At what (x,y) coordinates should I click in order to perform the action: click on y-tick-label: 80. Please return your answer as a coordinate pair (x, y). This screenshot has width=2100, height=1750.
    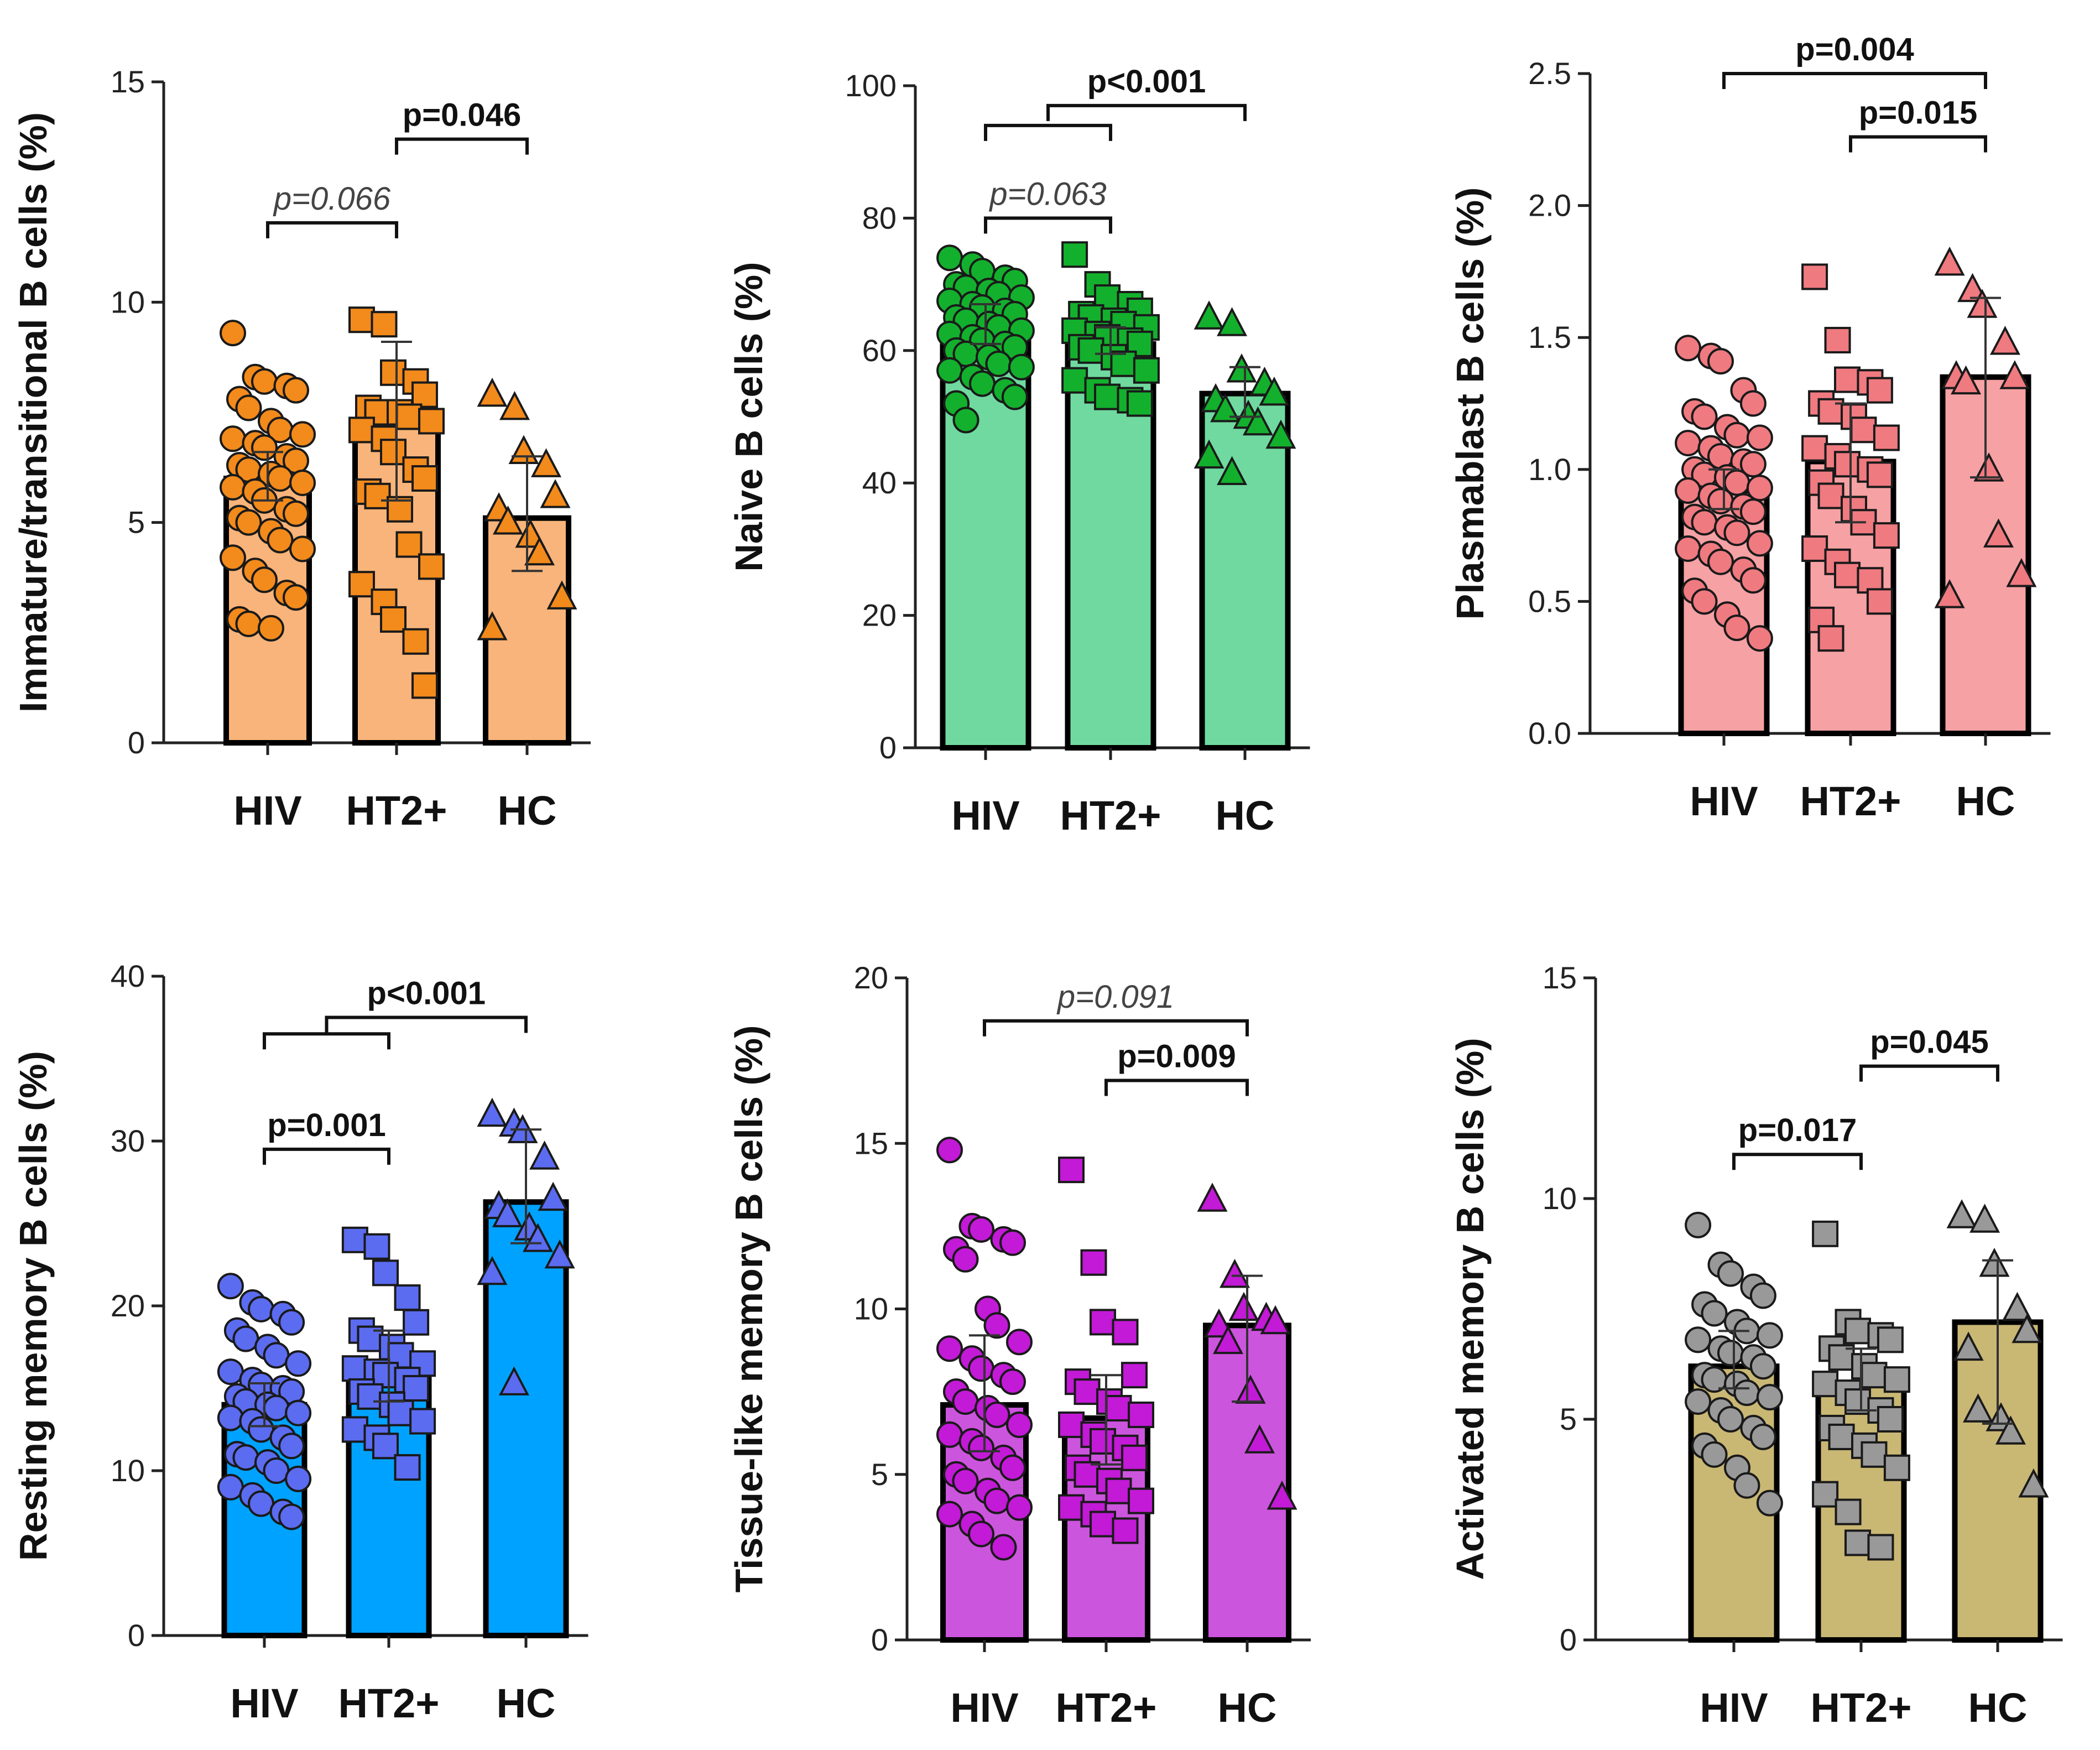
    Looking at the image, I should click on (879, 217).